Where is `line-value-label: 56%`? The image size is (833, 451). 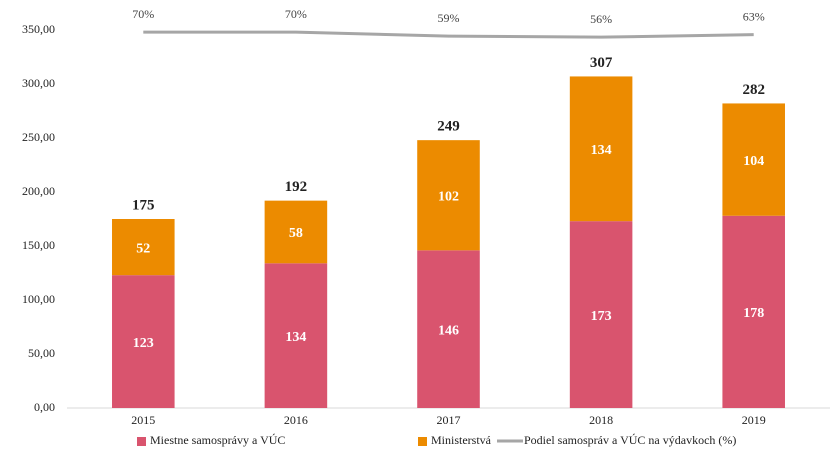
line-value-label: 56% is located at coordinates (601, 19).